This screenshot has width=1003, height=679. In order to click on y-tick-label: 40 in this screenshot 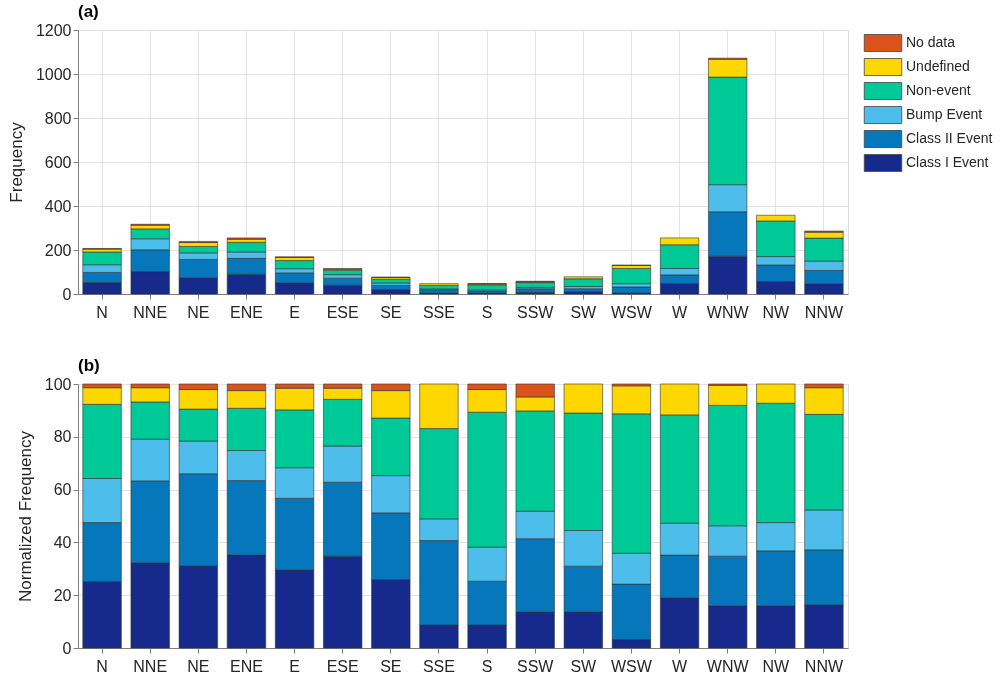, I will do `click(62, 542)`.